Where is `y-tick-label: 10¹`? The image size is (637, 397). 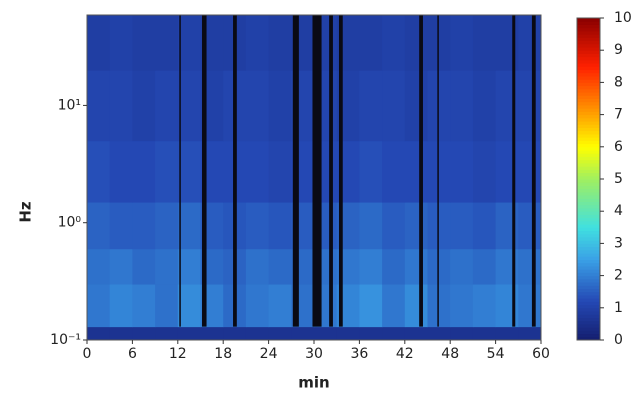 y-tick-label: 10¹ is located at coordinates (69, 105).